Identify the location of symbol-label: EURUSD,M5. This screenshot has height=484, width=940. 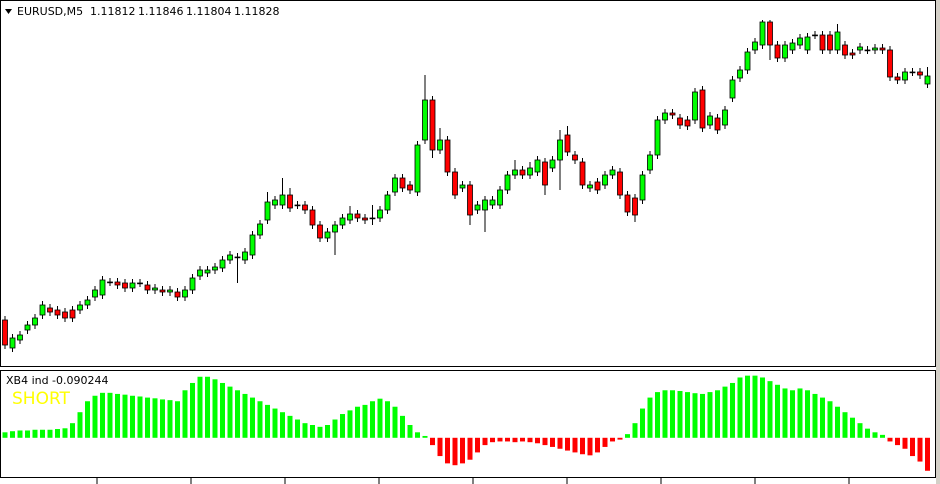
(50, 11).